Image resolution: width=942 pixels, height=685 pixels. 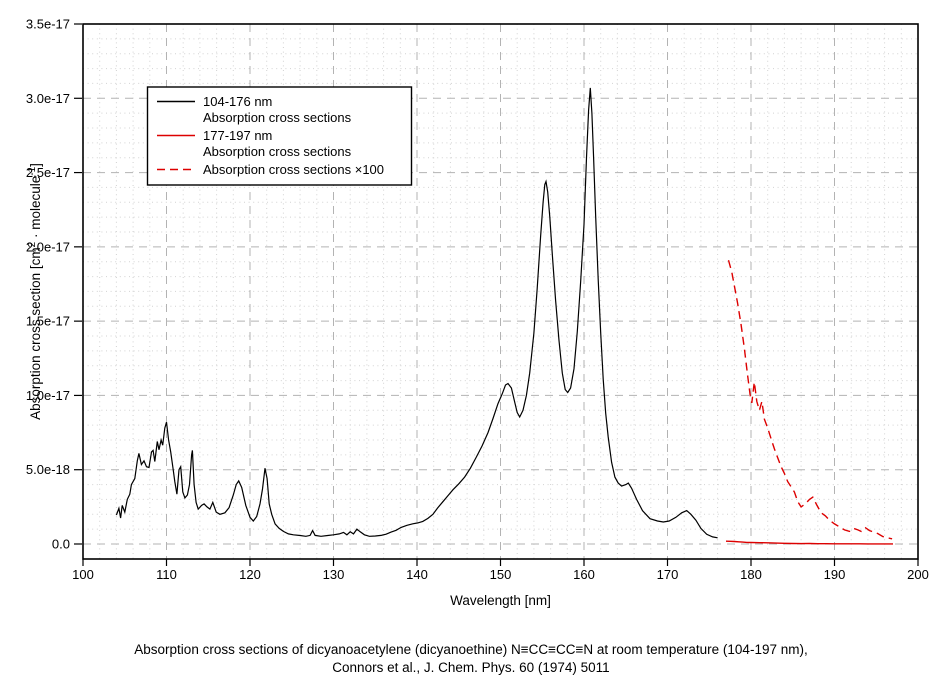 I want to click on legend-label: 177-197 nm, so click(x=237, y=135).